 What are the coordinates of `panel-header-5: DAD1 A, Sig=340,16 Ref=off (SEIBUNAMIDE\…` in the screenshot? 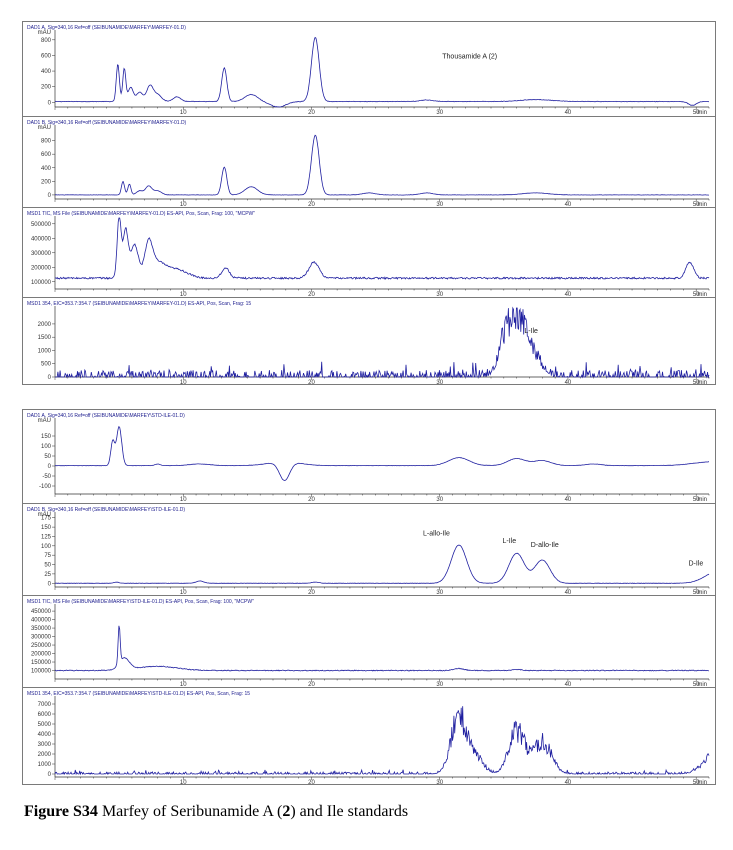 It's located at (106, 416).